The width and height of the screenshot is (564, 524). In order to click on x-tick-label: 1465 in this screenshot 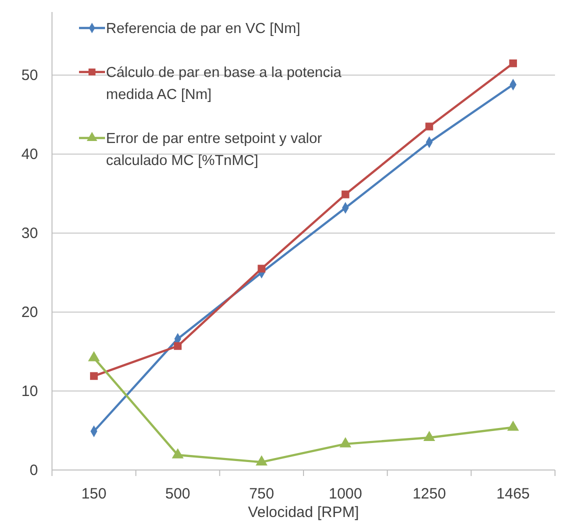, I will do `click(513, 494)`.